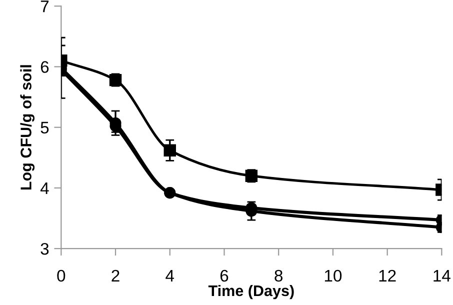 The height and width of the screenshot is (305, 453). Describe the element at coordinates (44, 6) in the screenshot. I see `y-tick-label: 7` at that location.